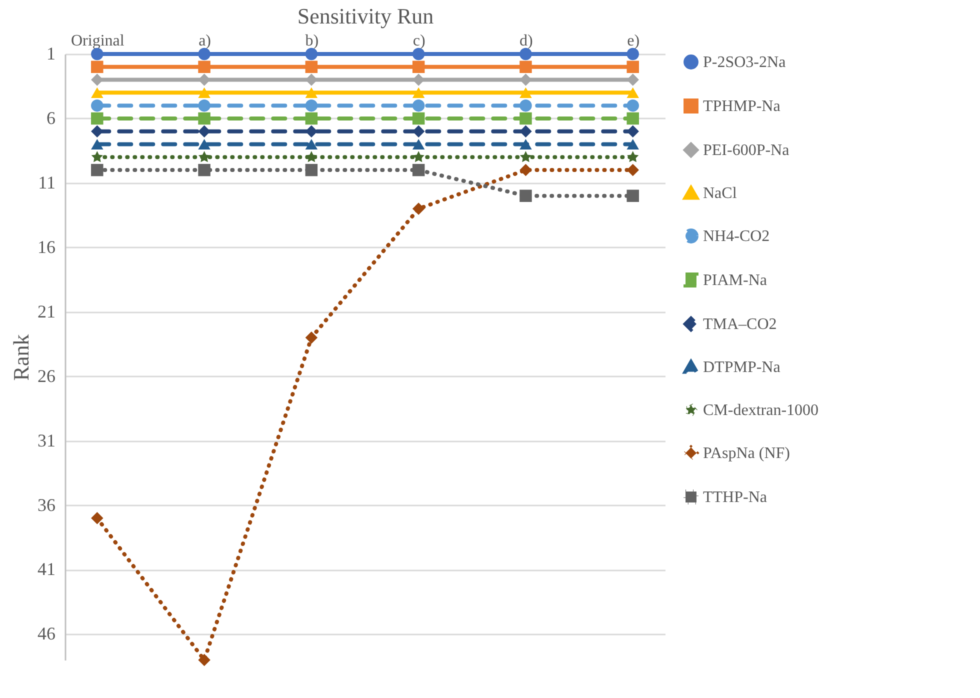  What do you see at coordinates (526, 41) in the screenshot?
I see `x-tick-label: d)` at bounding box center [526, 41].